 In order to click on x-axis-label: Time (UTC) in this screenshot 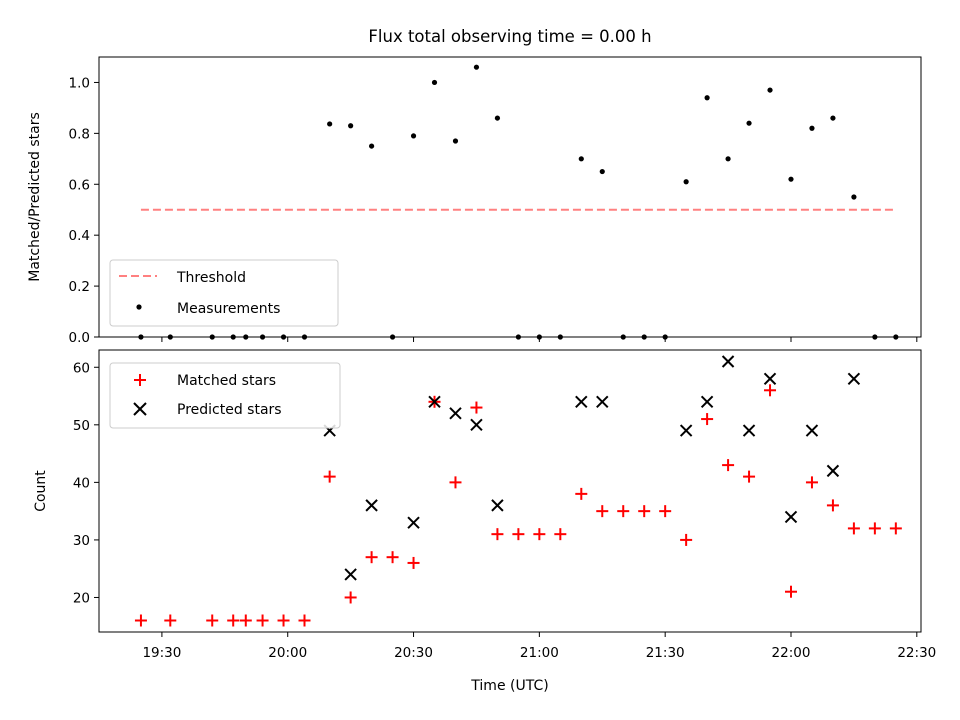, I will do `click(509, 686)`.